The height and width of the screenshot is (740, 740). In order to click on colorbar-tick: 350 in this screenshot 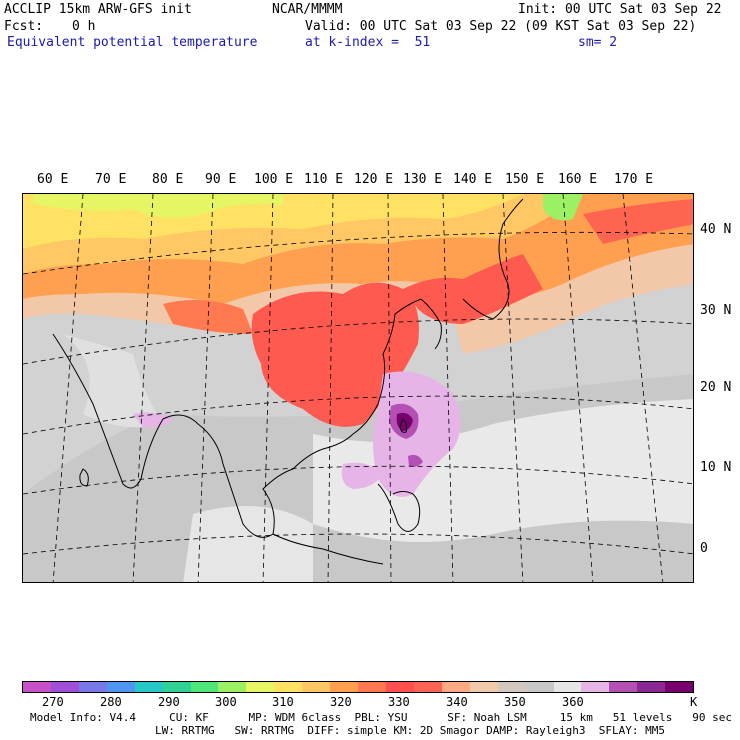, I will do `click(515, 702)`.